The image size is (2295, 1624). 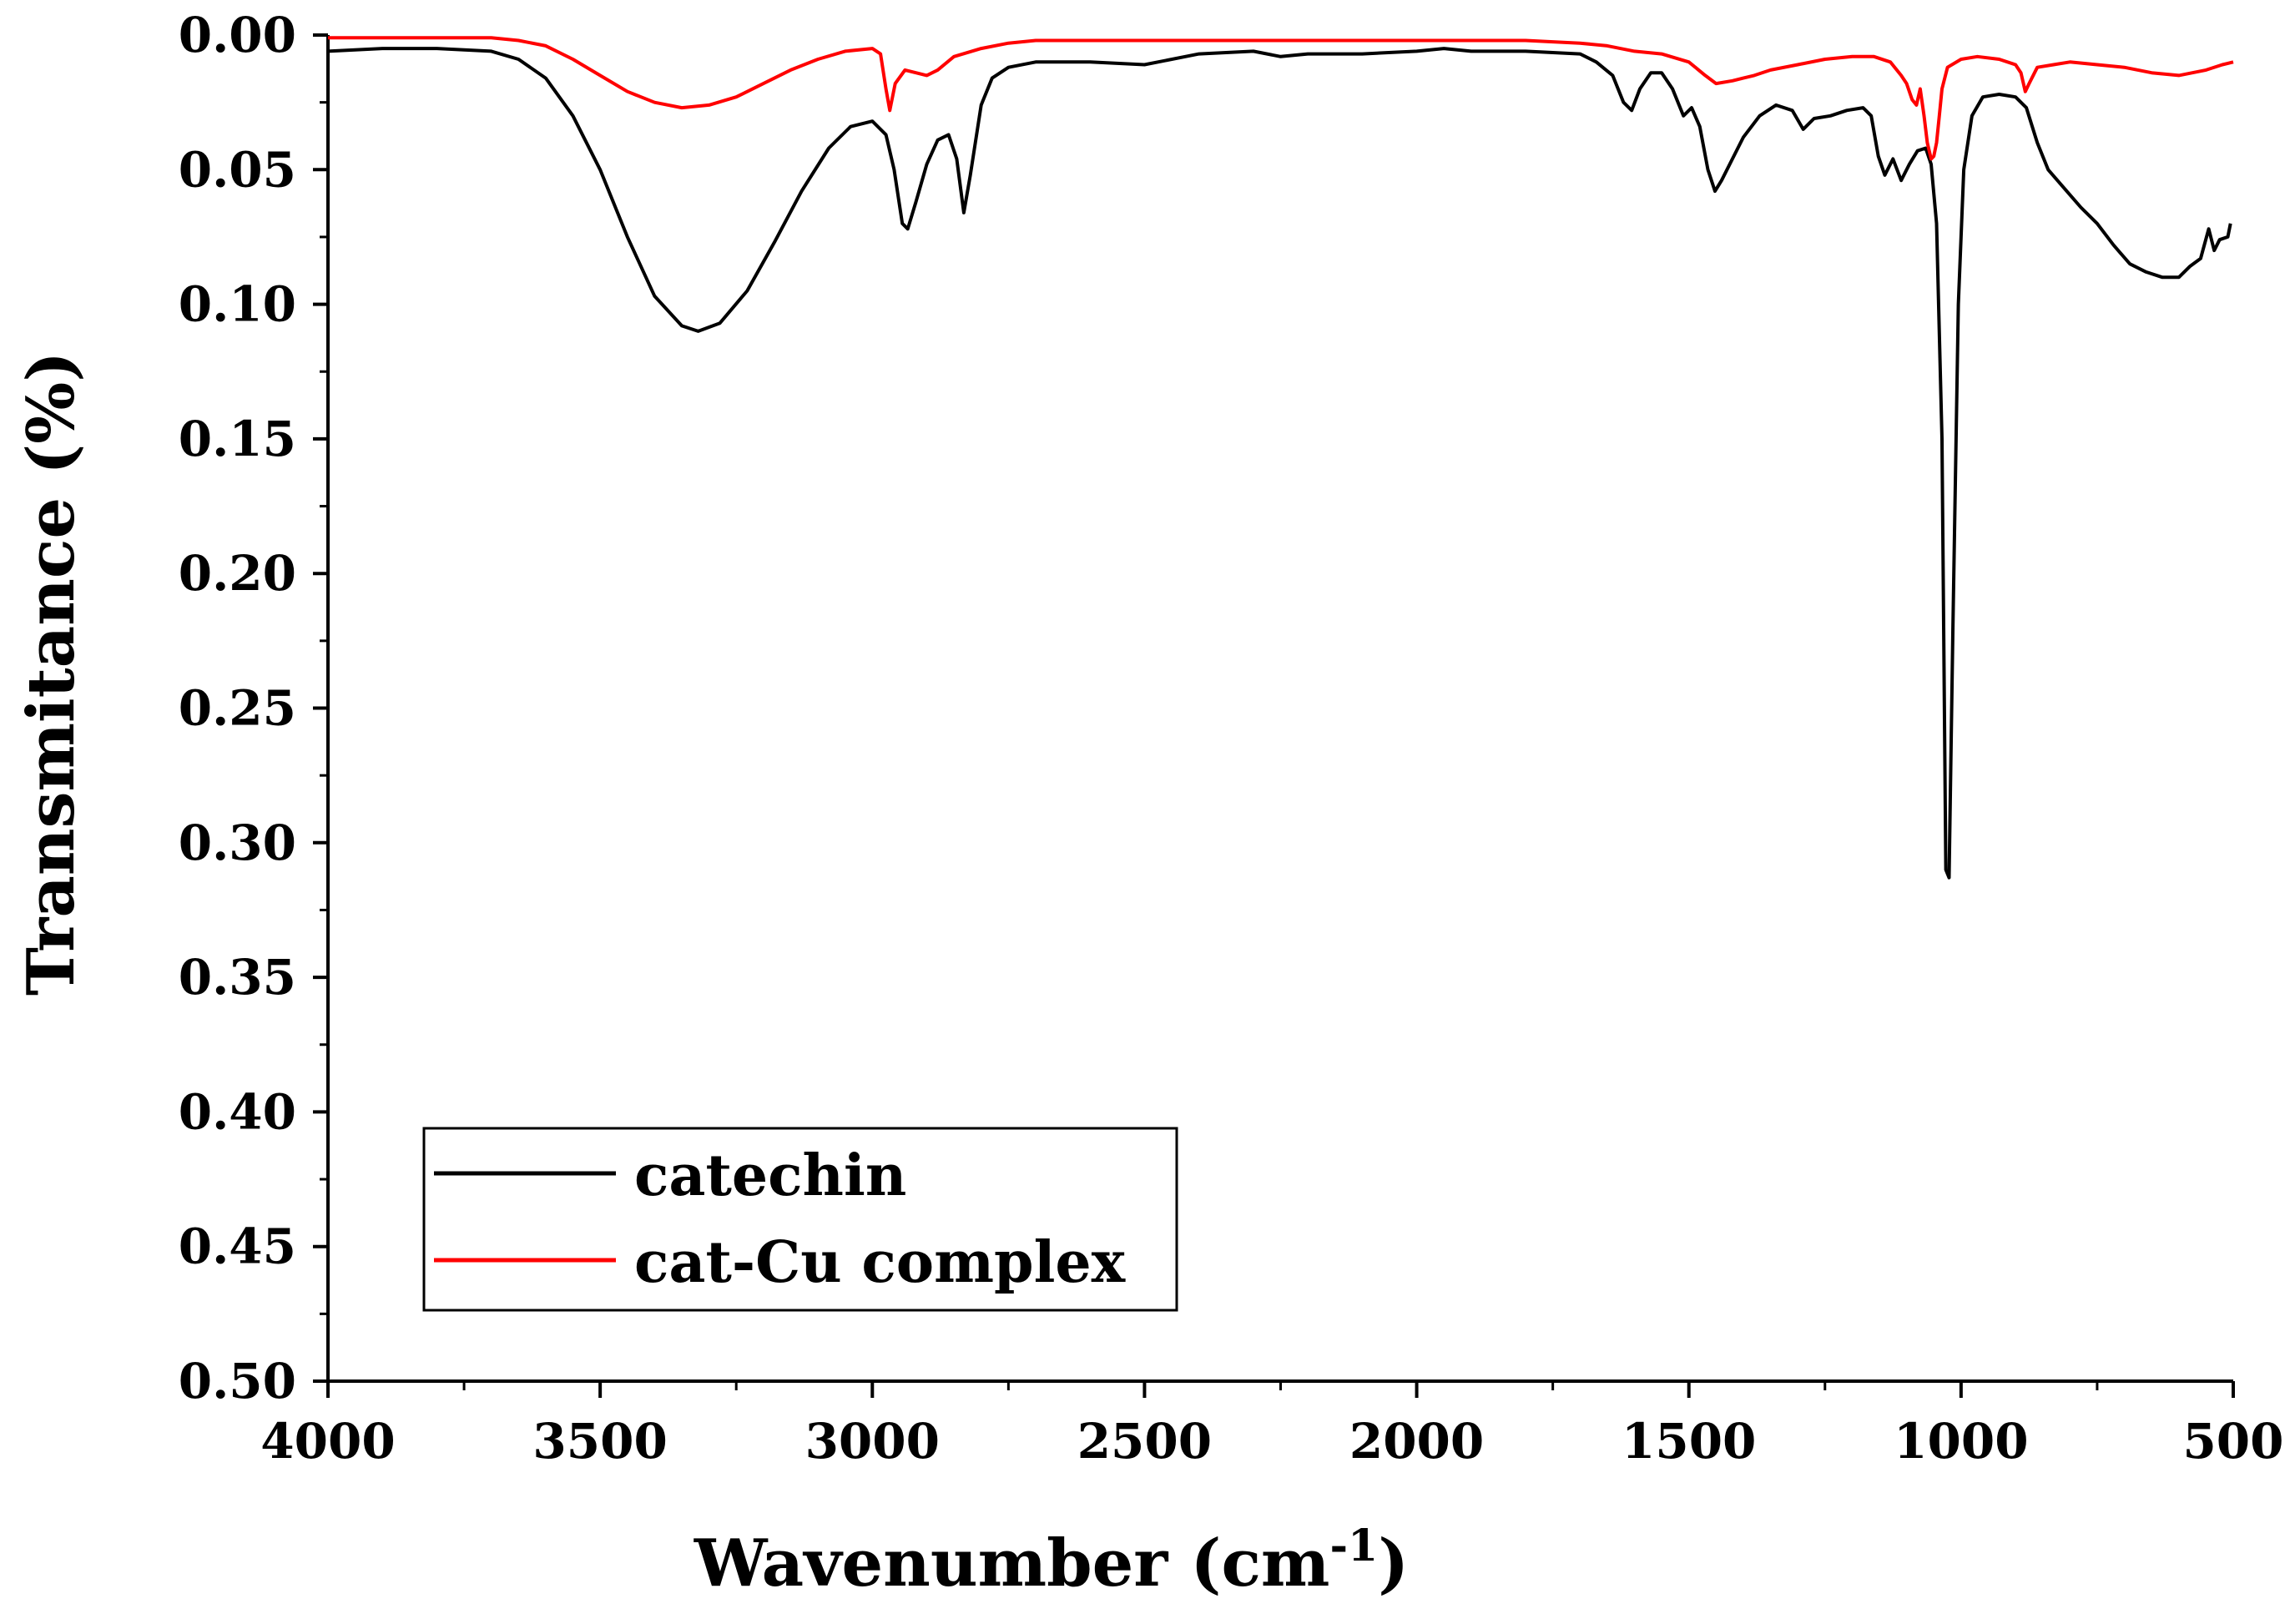 I want to click on y-tick-label: 0.35, so click(x=238, y=977).